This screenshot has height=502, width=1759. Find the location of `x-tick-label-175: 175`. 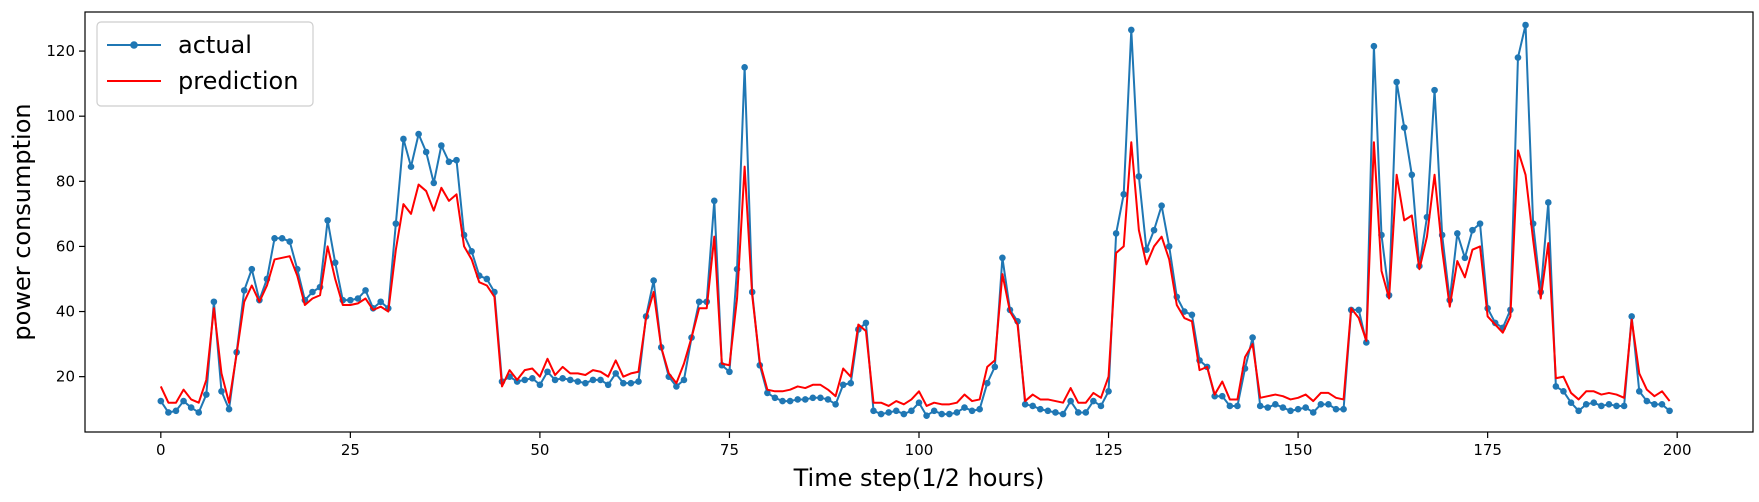

x-tick-label-175: 175 is located at coordinates (1487, 450).